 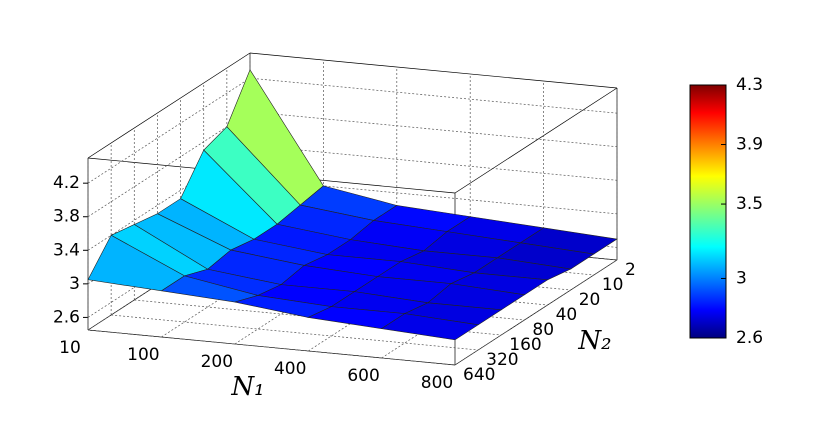 What do you see at coordinates (502, 360) in the screenshot?
I see `y-tick-label: 320` at bounding box center [502, 360].